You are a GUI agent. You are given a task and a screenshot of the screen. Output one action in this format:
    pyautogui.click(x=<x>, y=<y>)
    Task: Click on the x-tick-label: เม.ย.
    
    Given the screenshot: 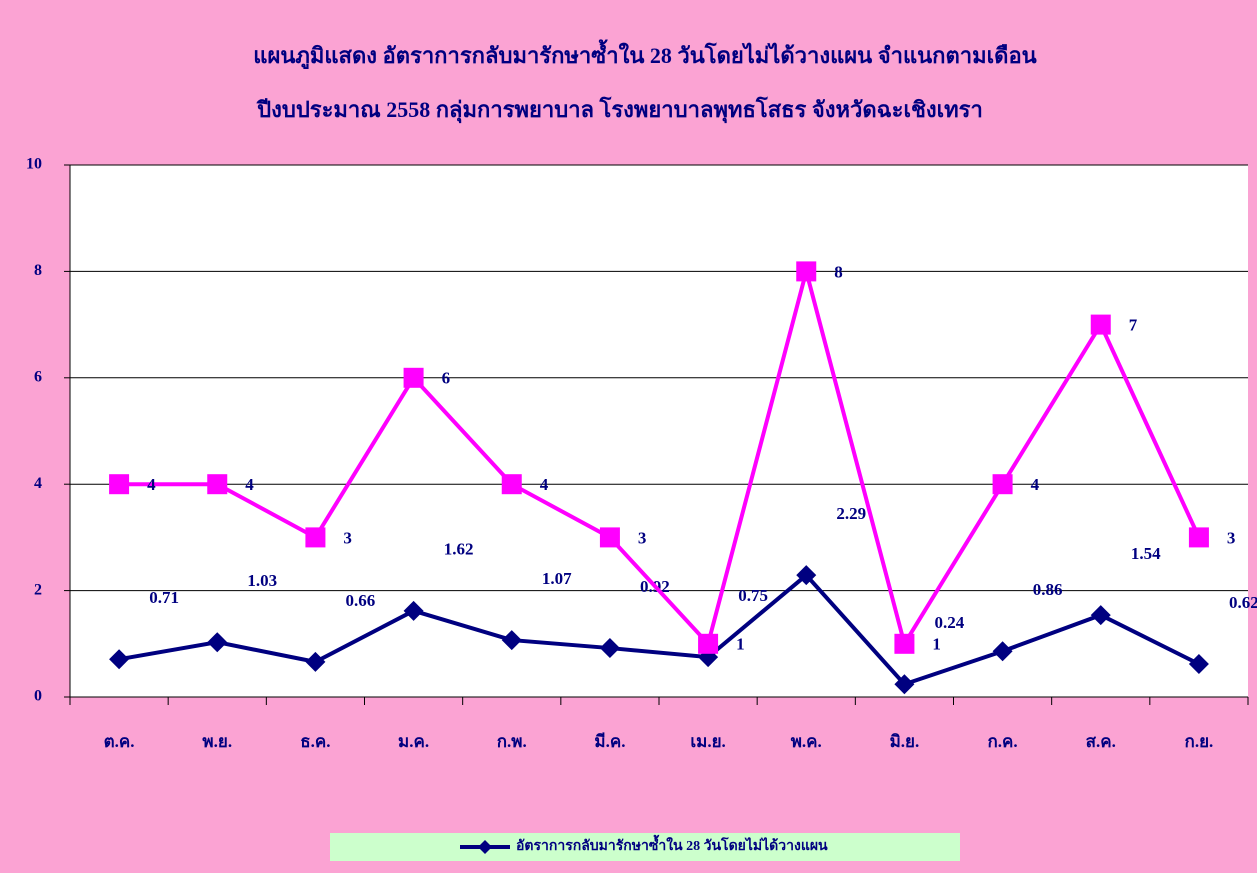 What is the action you would take?
    pyautogui.click(x=707, y=741)
    